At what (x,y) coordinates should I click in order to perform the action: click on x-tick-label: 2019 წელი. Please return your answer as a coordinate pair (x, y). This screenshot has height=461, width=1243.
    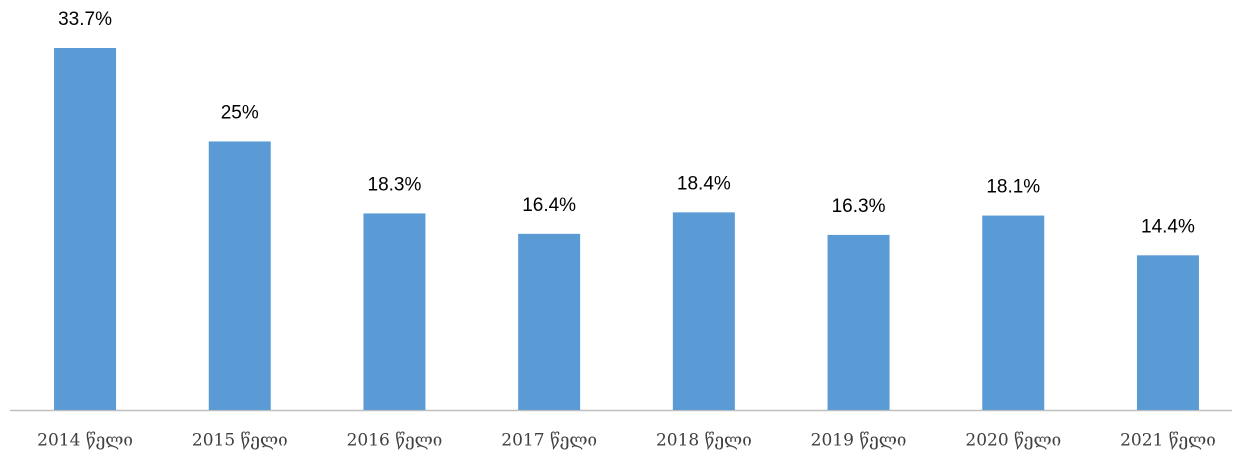
    Looking at the image, I should click on (859, 441).